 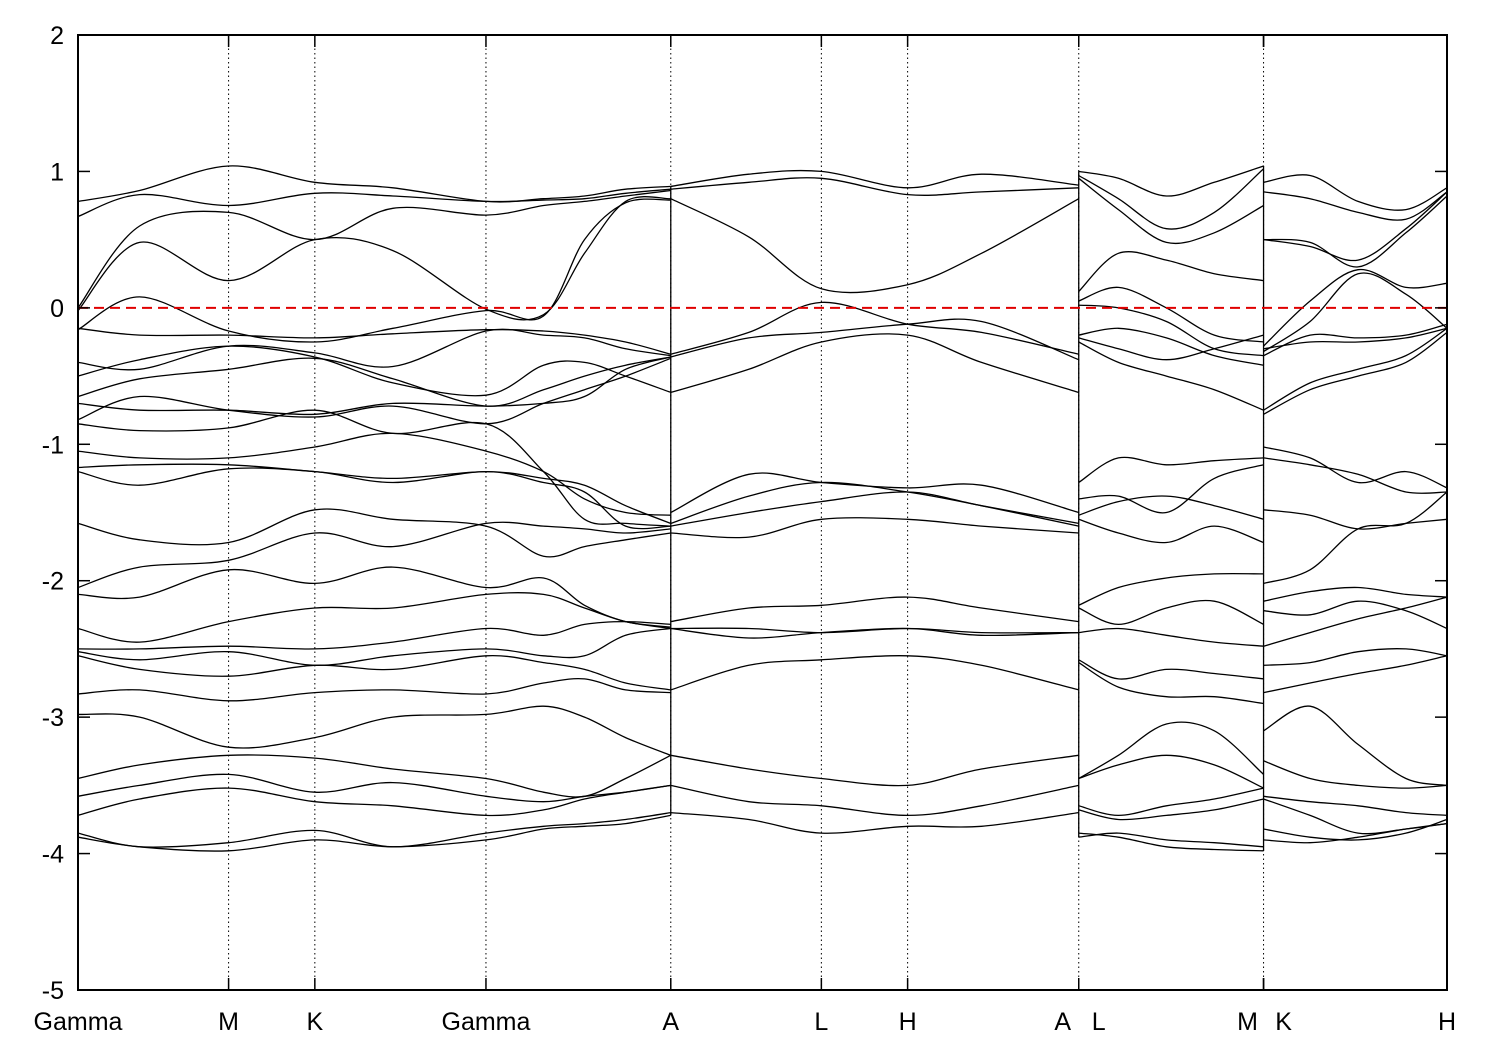 What do you see at coordinates (57, 172) in the screenshot?
I see `y-tick-label: 1` at bounding box center [57, 172].